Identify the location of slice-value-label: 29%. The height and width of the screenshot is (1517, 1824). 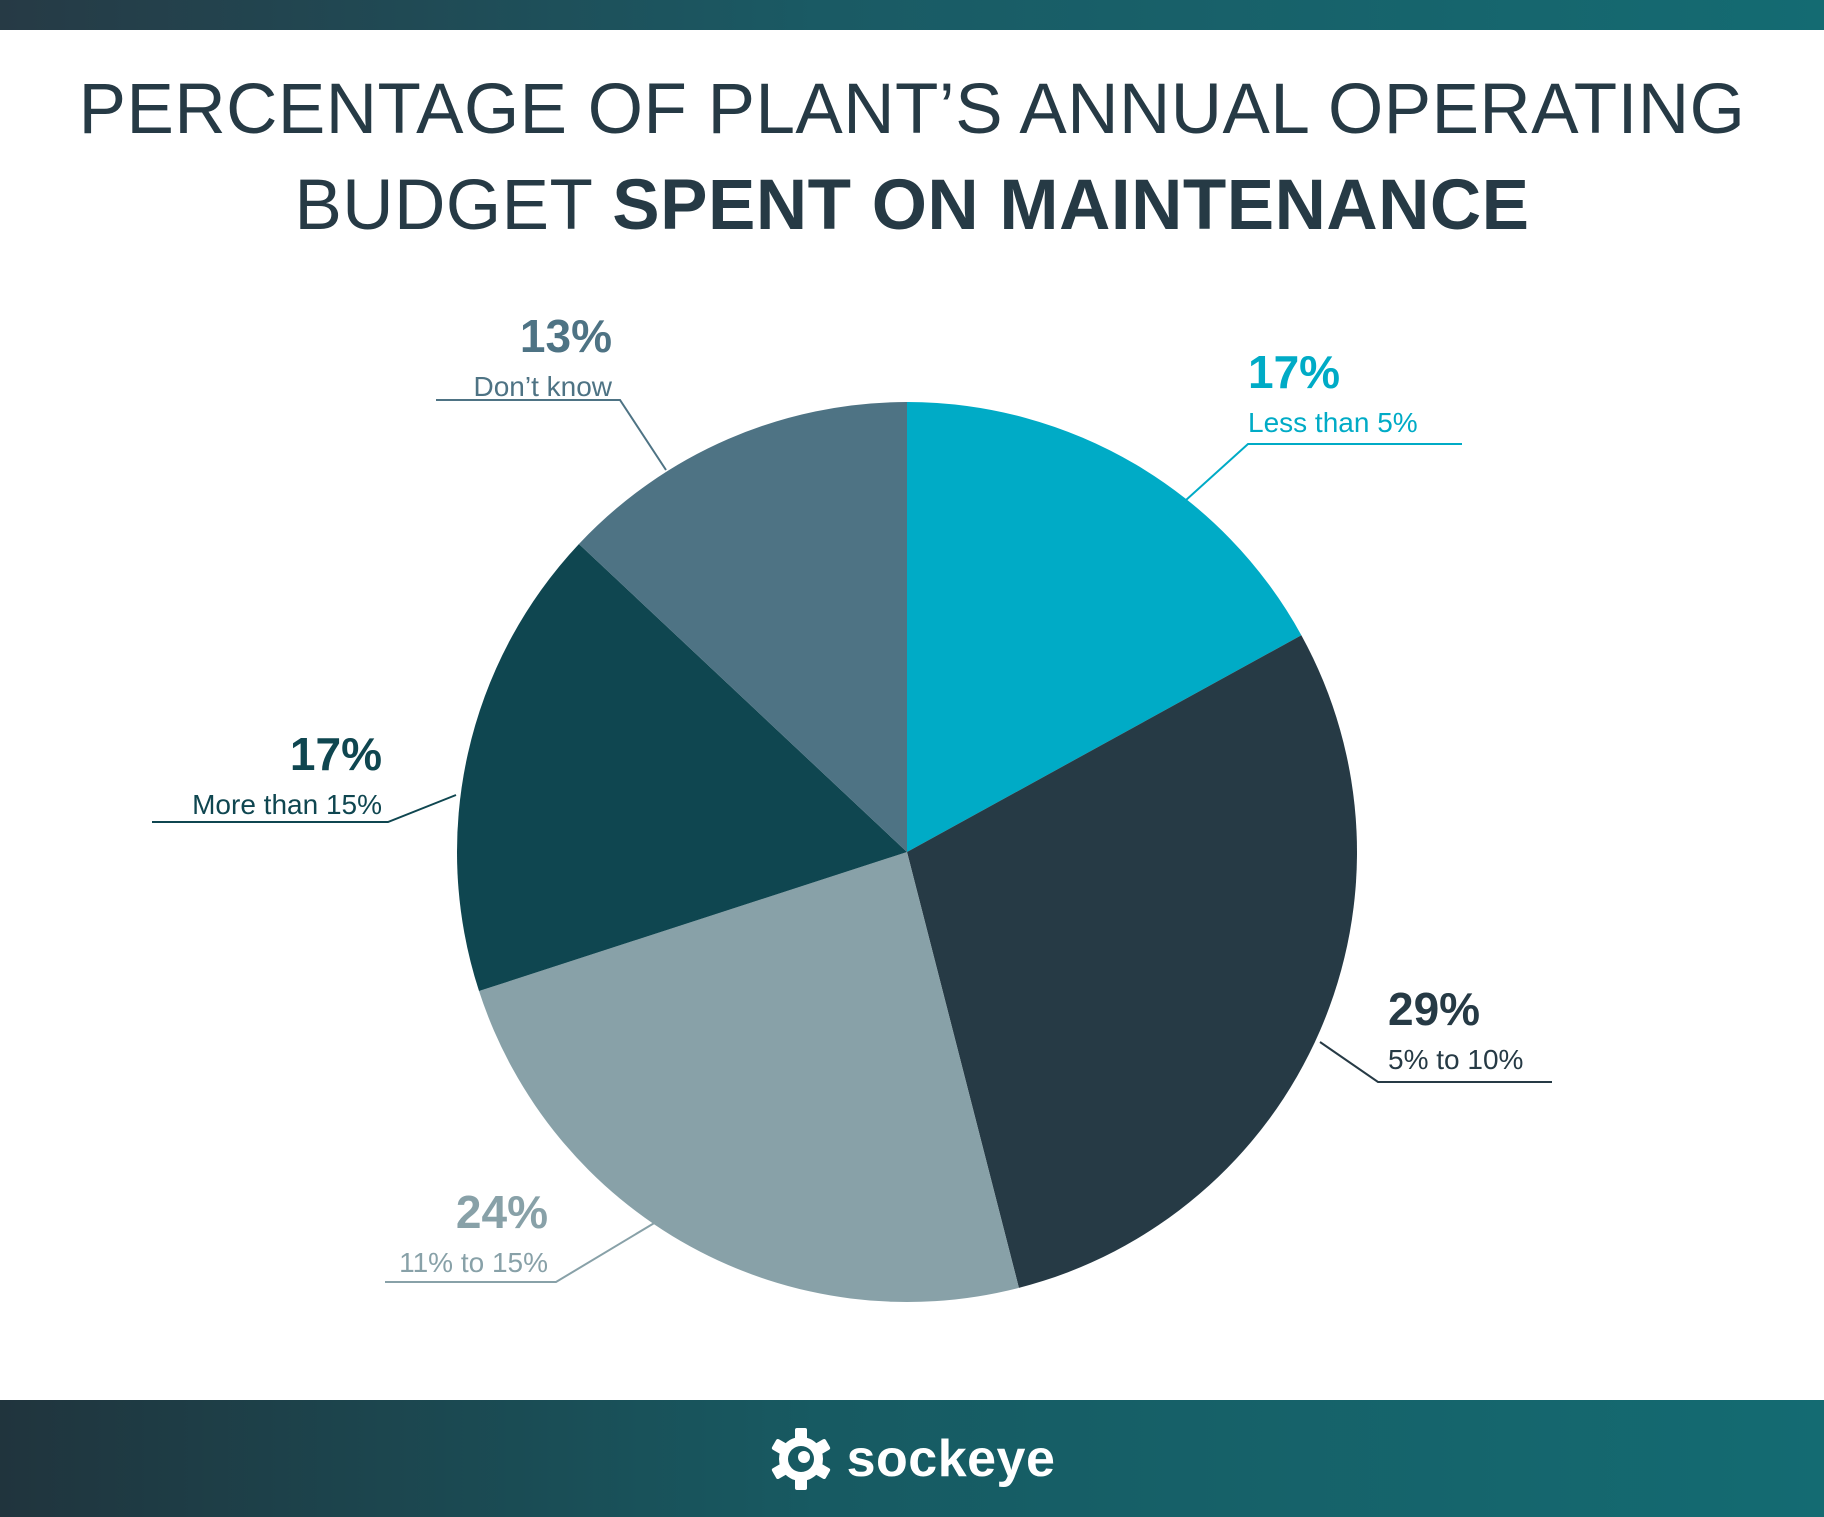
(1434, 1009).